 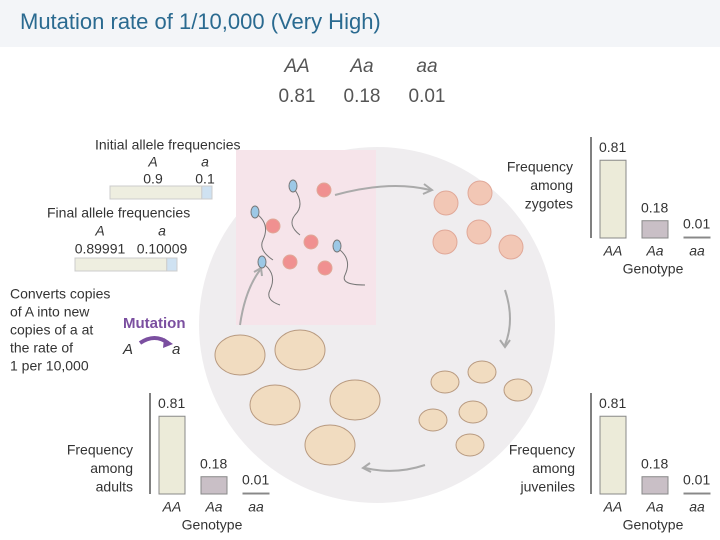 I want to click on genotype-label: aa, so click(x=426, y=66).